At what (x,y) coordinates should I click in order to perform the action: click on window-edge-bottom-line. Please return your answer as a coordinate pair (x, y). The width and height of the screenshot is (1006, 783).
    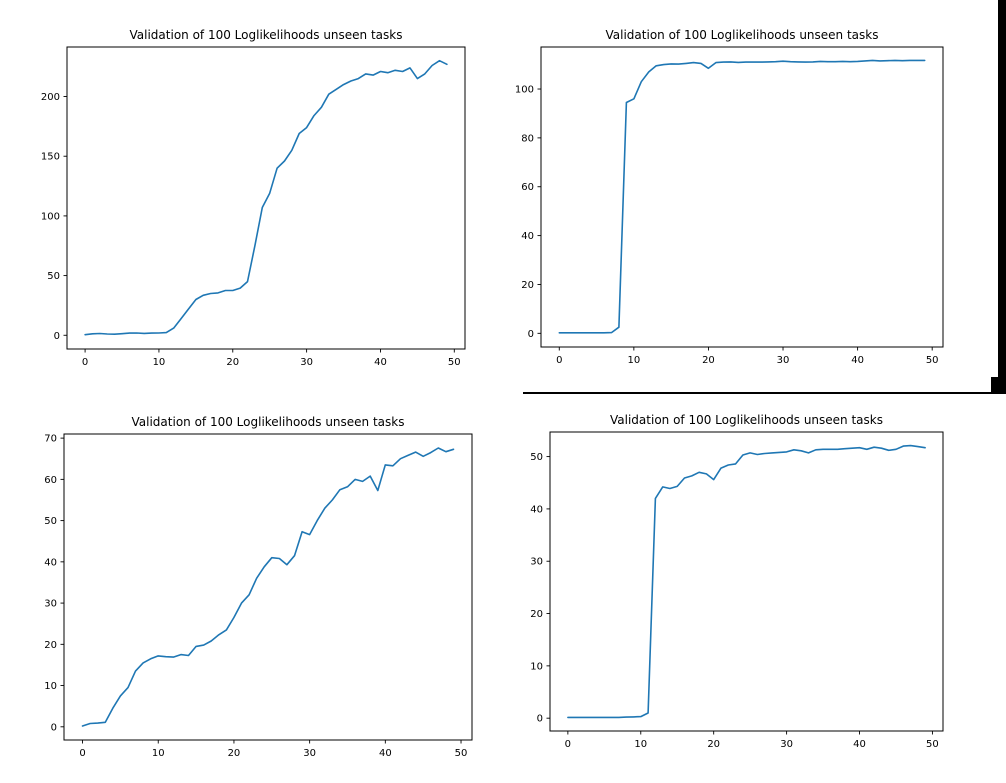
    Looking at the image, I should click on (764, 393).